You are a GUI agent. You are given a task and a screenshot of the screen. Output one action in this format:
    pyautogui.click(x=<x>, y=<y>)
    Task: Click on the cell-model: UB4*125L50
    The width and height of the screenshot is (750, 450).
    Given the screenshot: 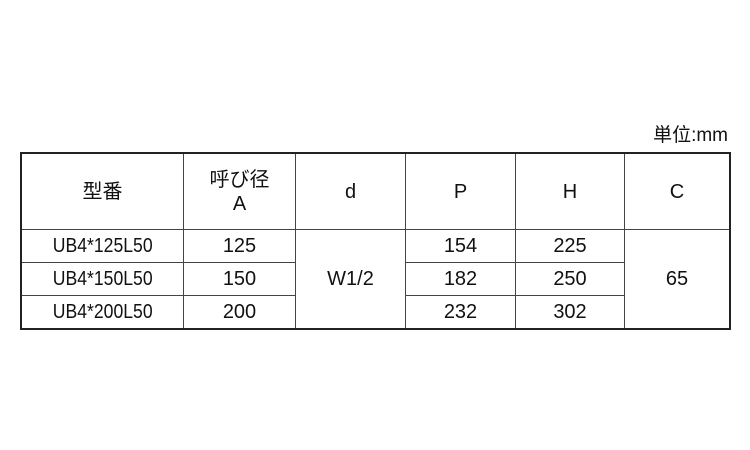 What is the action you would take?
    pyautogui.click(x=102, y=246)
    